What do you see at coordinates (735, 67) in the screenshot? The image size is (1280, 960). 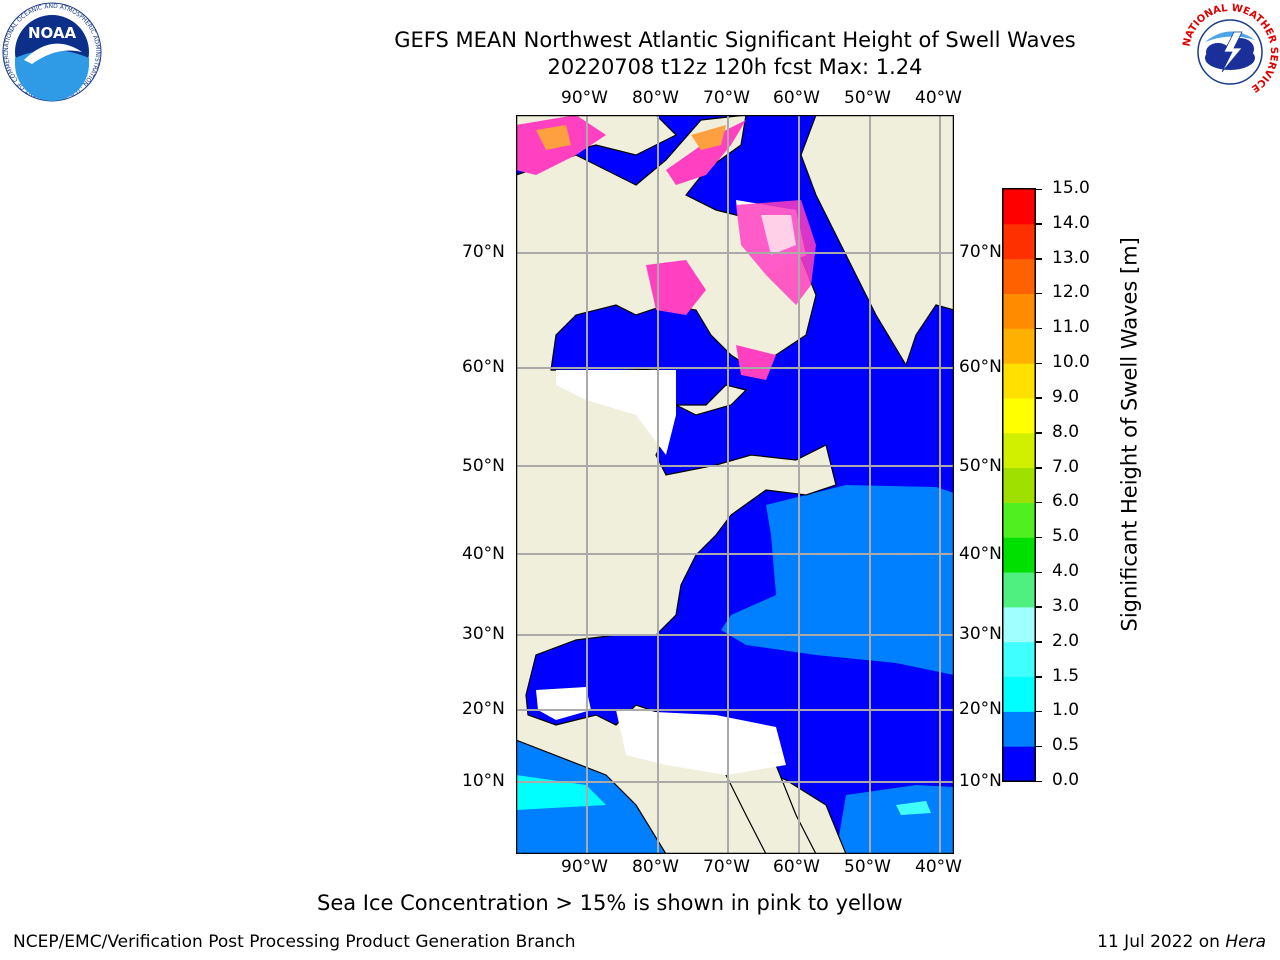 I see `map-subtitle: 20220708 t12z 120h fcst Max: 1.24` at bounding box center [735, 67].